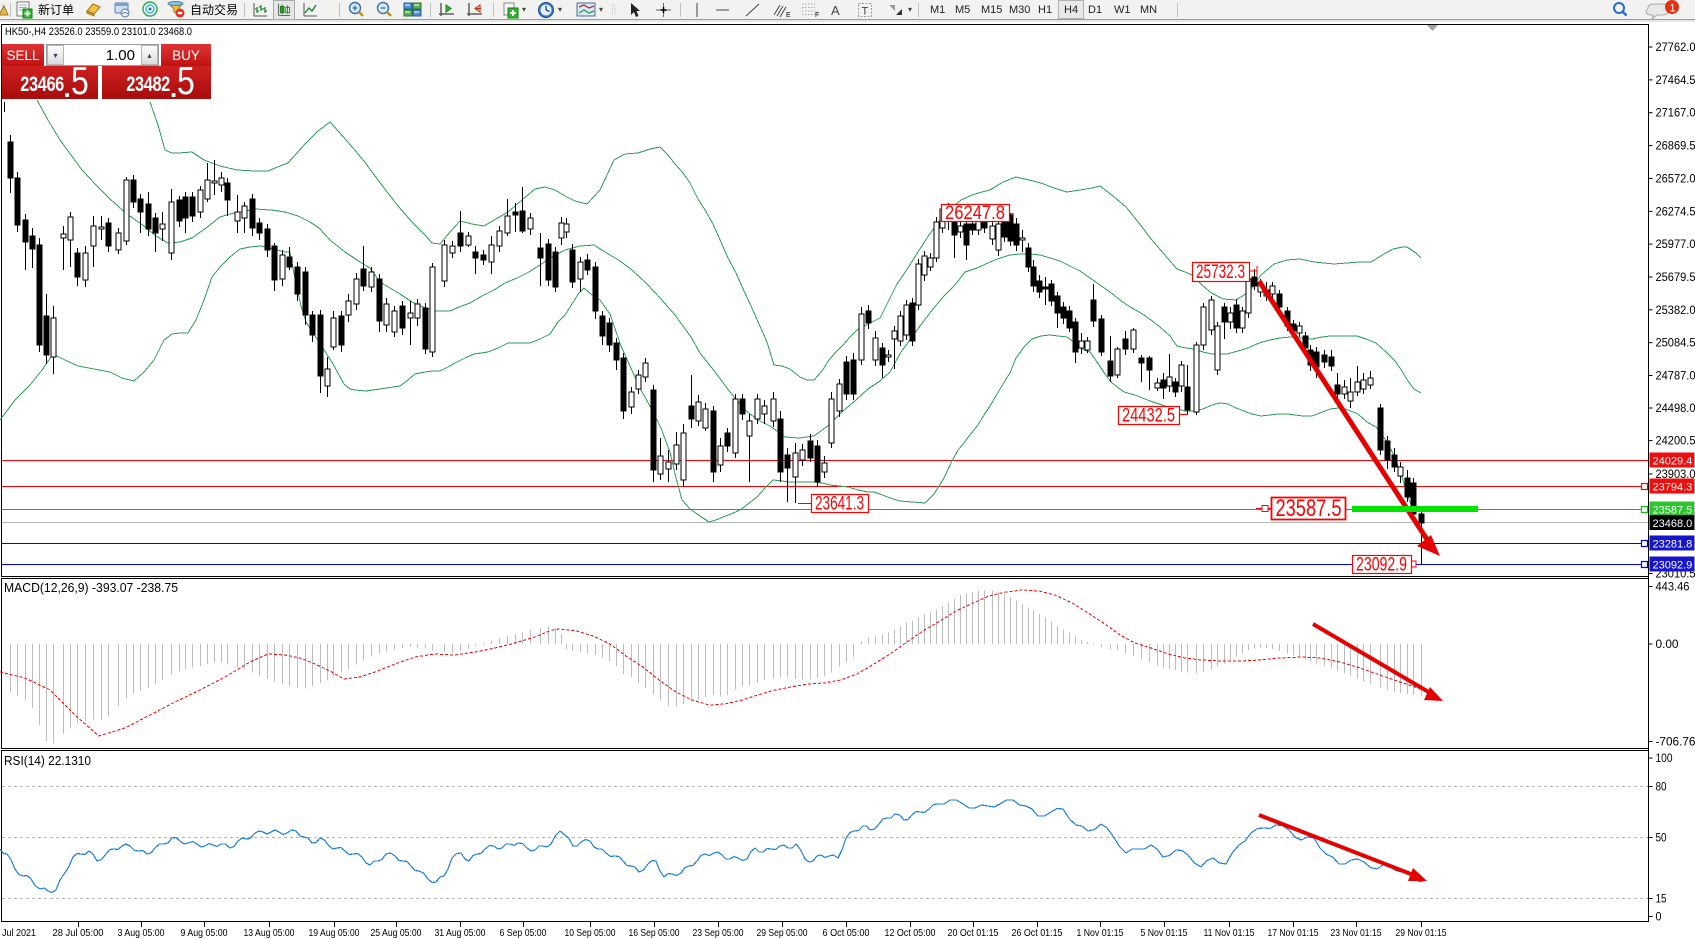 The image size is (1695, 939). Describe the element at coordinates (1675, 179) in the screenshot. I see `svg-text: 26572.0` at that location.